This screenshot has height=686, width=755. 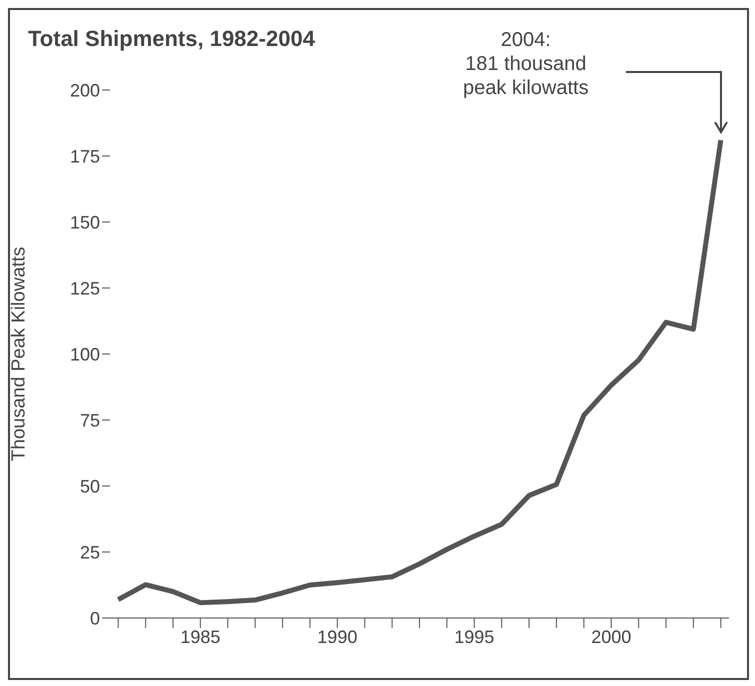 What do you see at coordinates (90, 552) in the screenshot?
I see `y-tick-label: 25` at bounding box center [90, 552].